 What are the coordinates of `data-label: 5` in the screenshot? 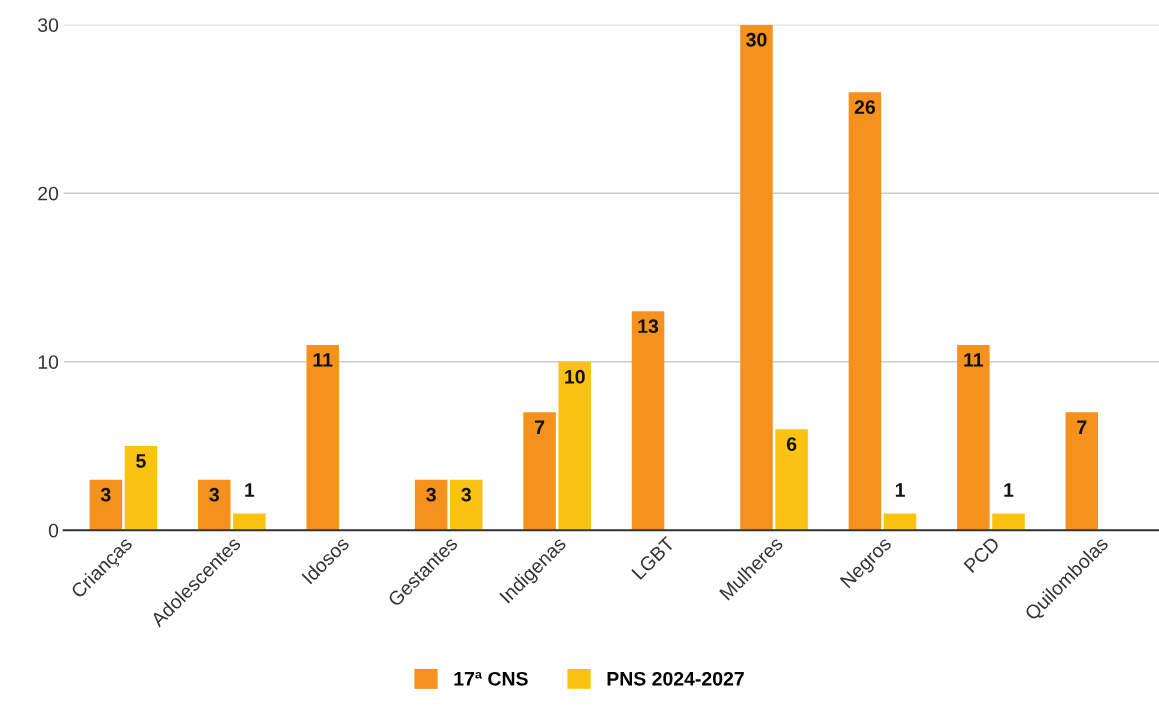 It's located at (141, 461).